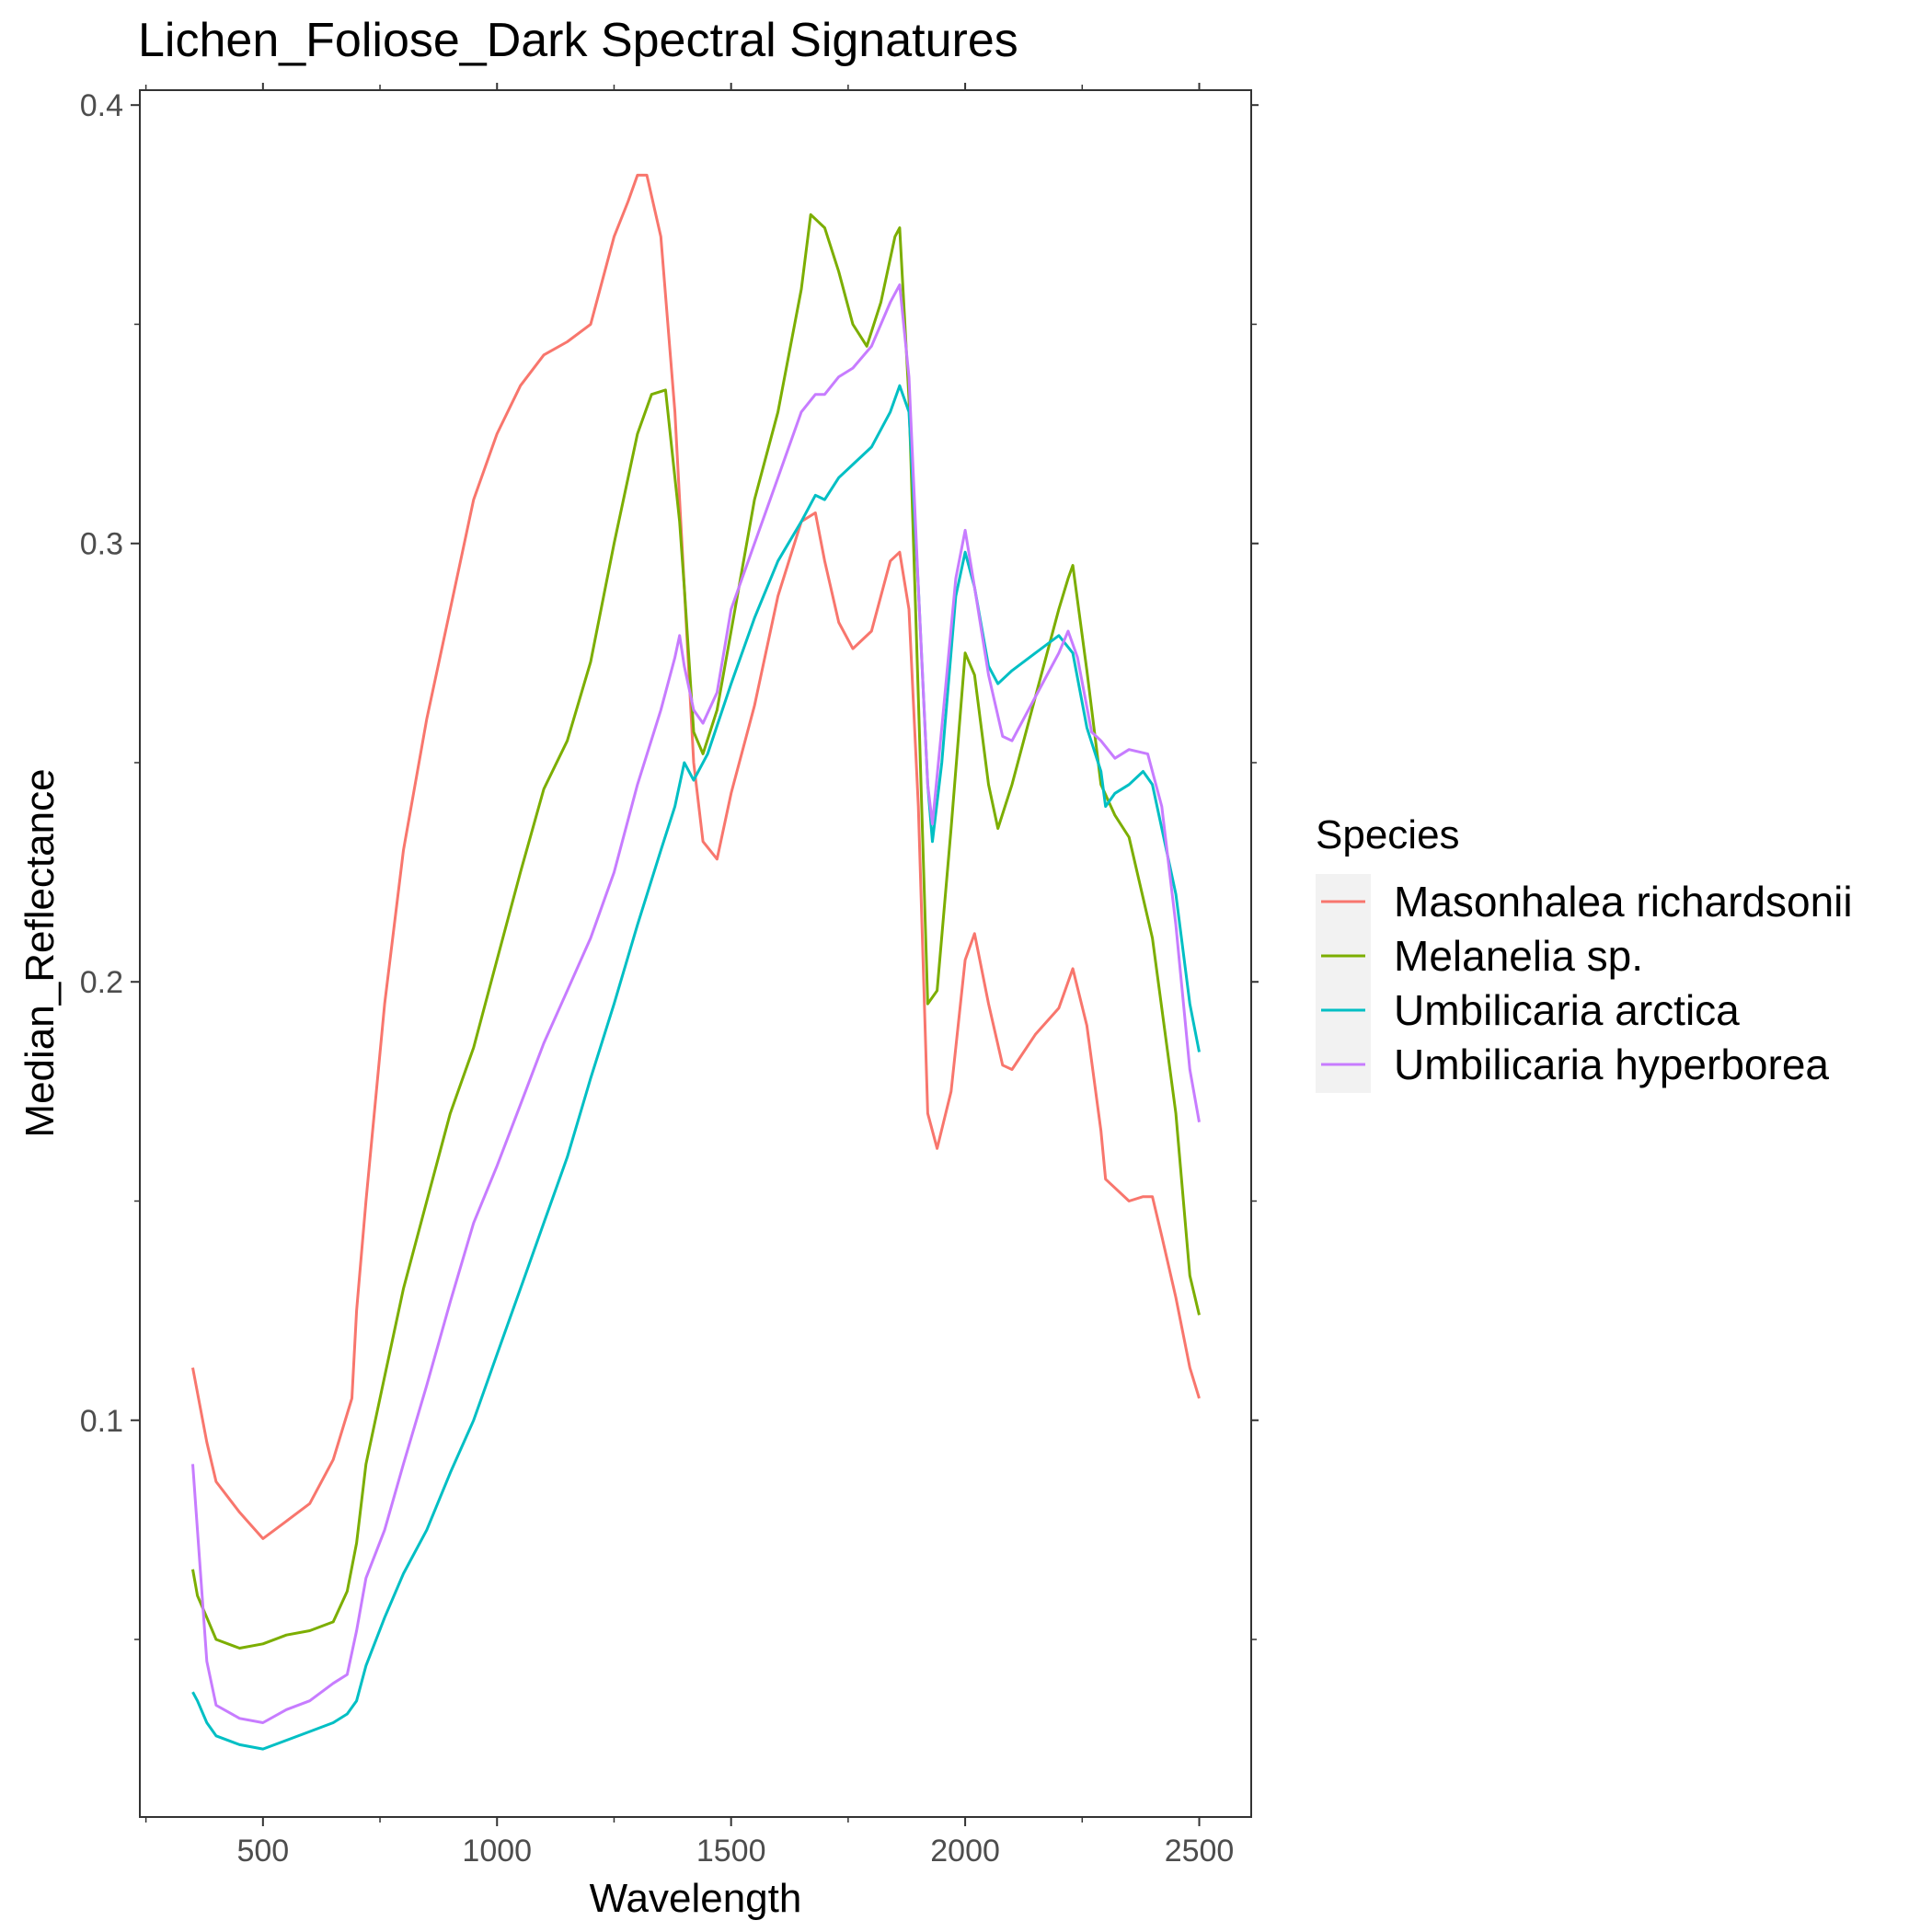 The width and height of the screenshot is (1932, 1932). What do you see at coordinates (497, 1851) in the screenshot?
I see `x-tick-label: 1000` at bounding box center [497, 1851].